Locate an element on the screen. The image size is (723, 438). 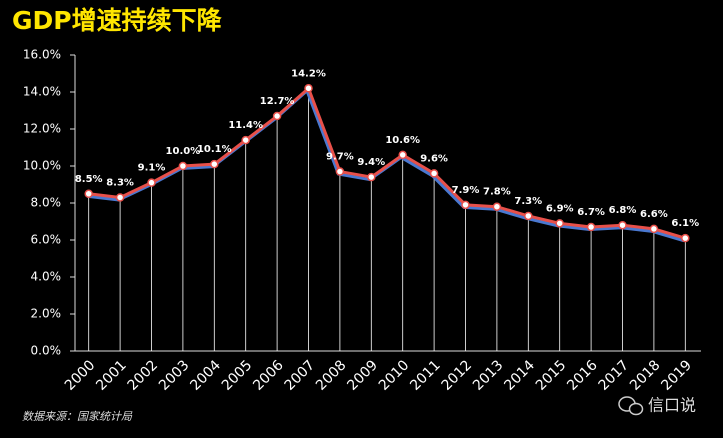
y-tick-label: 16.0% is located at coordinates (42, 55).